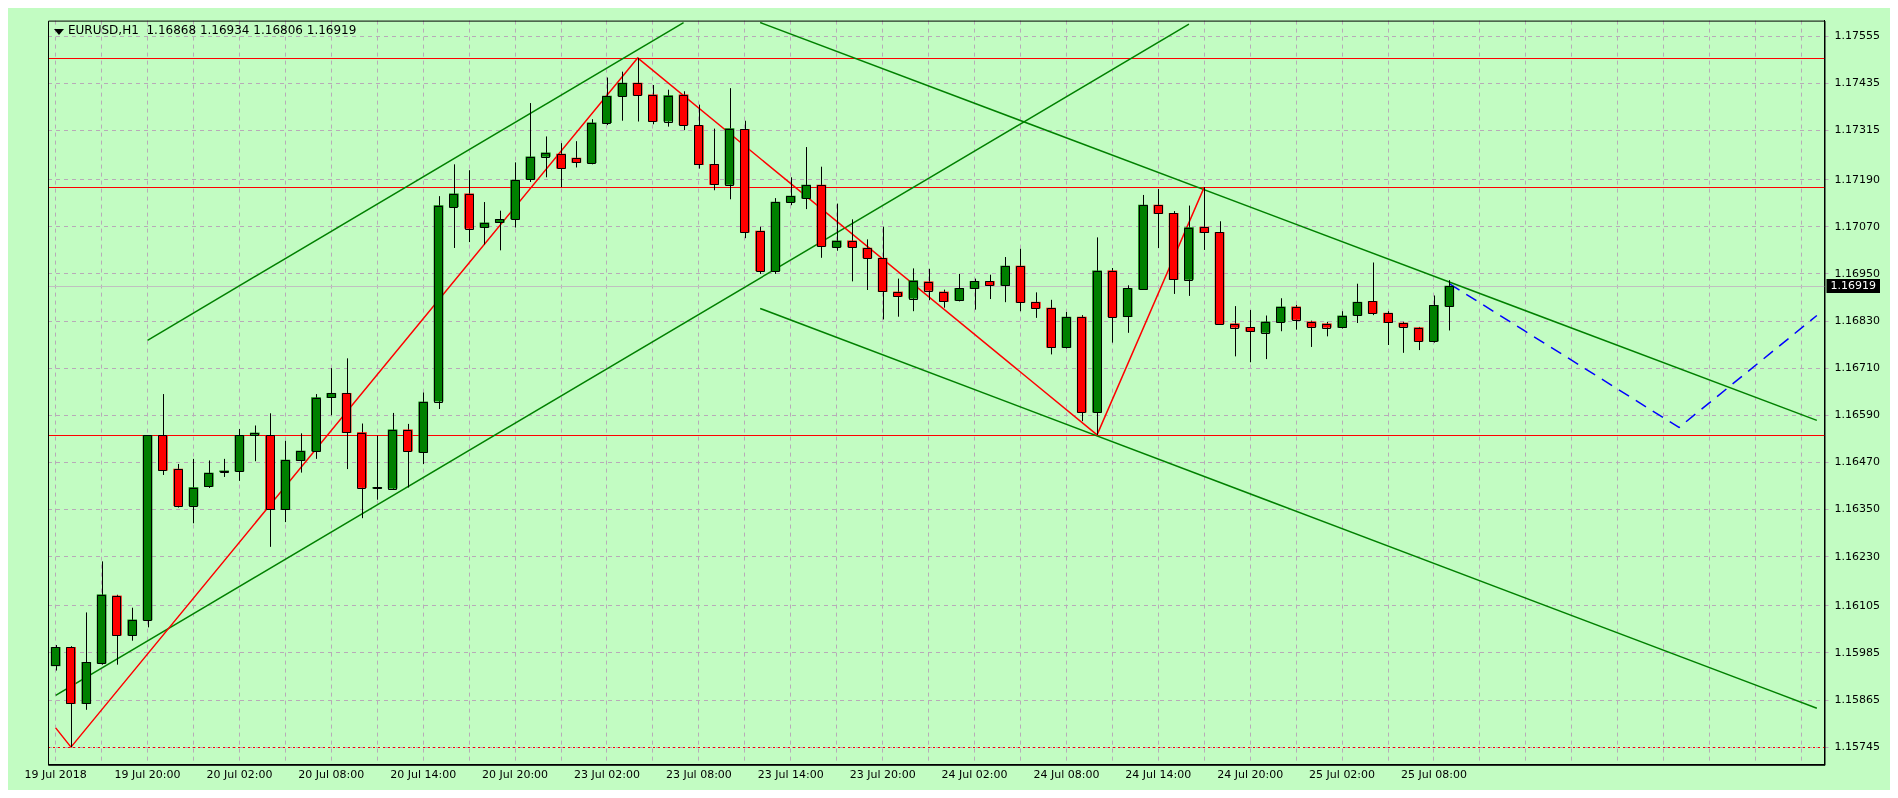 This screenshot has width=1898, height=798. I want to click on x-tick-label: 24 Jul 20:00, so click(1250, 775).